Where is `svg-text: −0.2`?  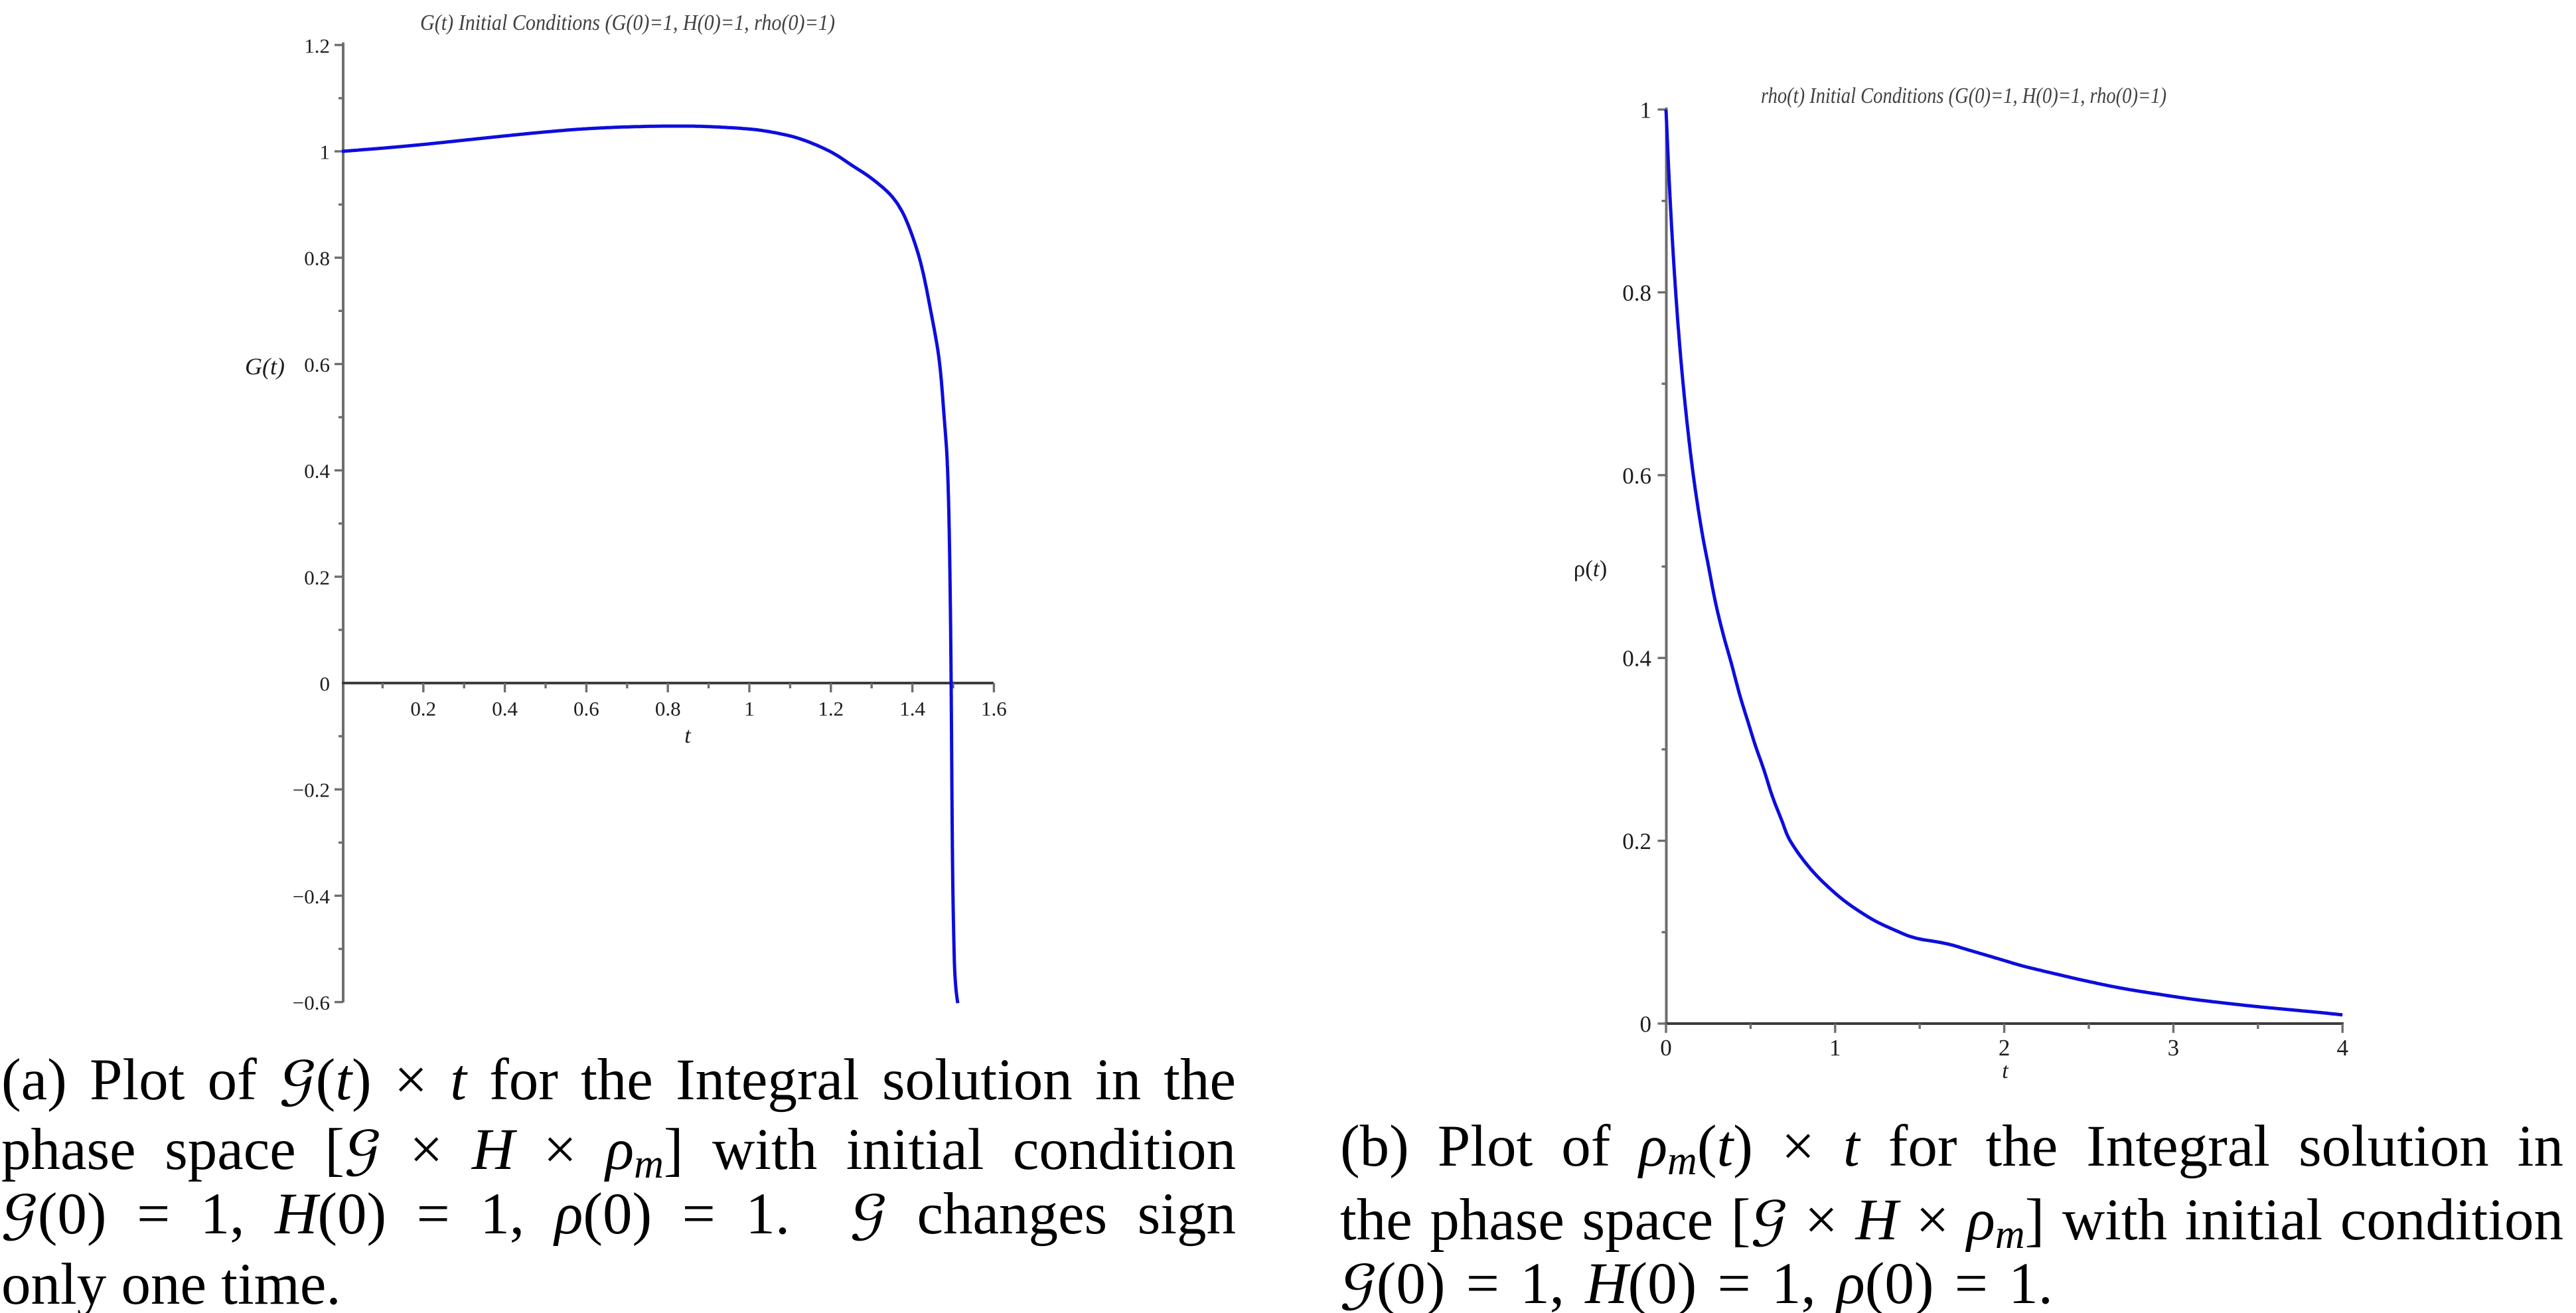 svg-text: −0.2 is located at coordinates (311, 790).